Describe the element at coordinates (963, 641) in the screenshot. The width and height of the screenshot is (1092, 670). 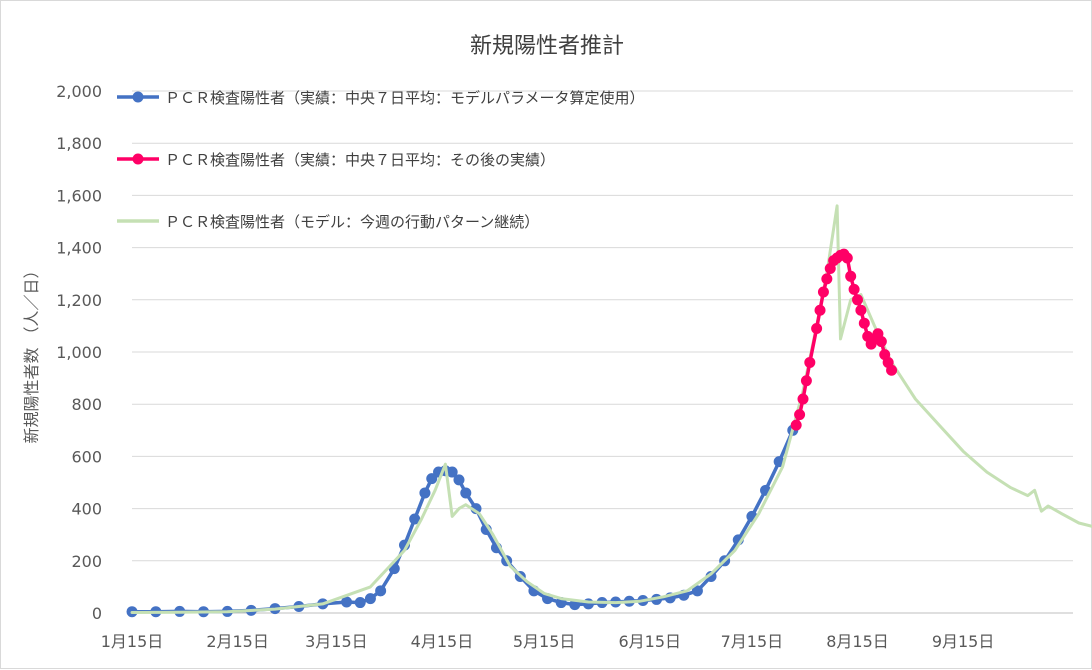
I see `x-tick-label: 9月15日` at that location.